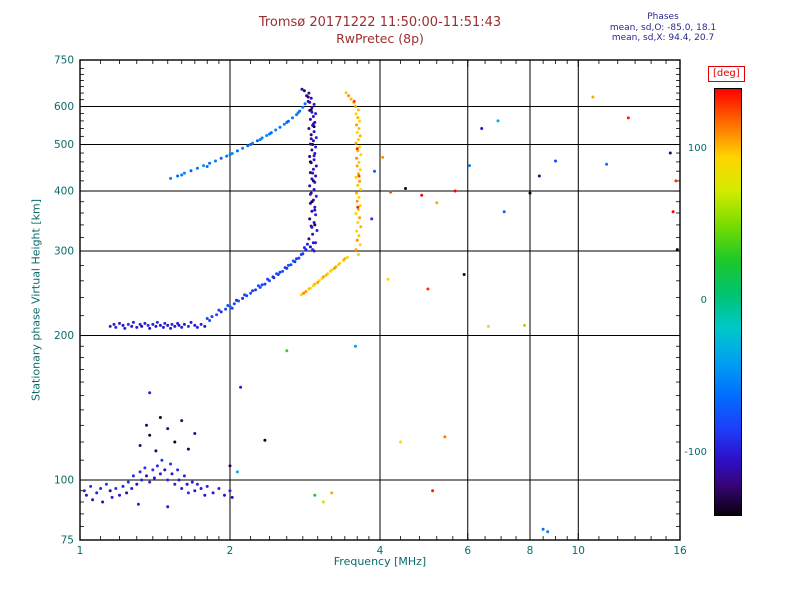  Describe the element at coordinates (64, 481) in the screenshot. I see `svg-text: 100` at that location.